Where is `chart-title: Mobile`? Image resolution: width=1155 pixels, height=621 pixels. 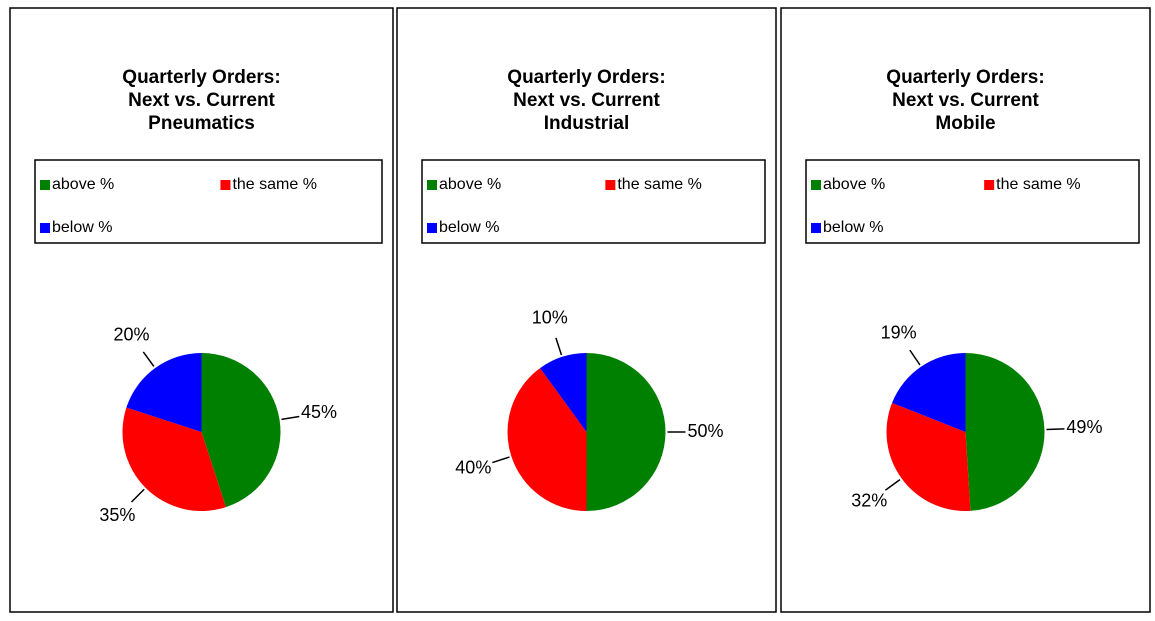
chart-title: Mobile is located at coordinates (965, 123).